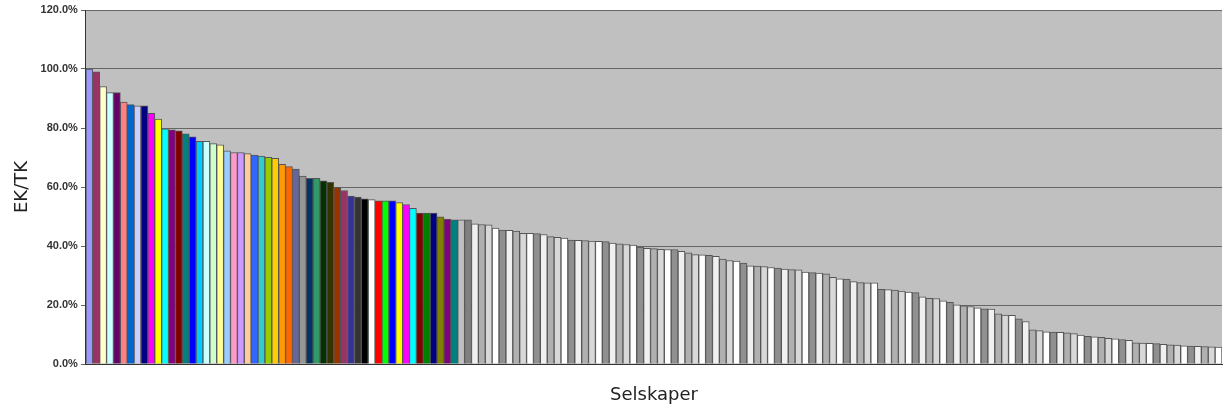 The image size is (1223, 412). What do you see at coordinates (62, 186) in the screenshot?
I see `y-tick-label: 60.0%` at bounding box center [62, 186].